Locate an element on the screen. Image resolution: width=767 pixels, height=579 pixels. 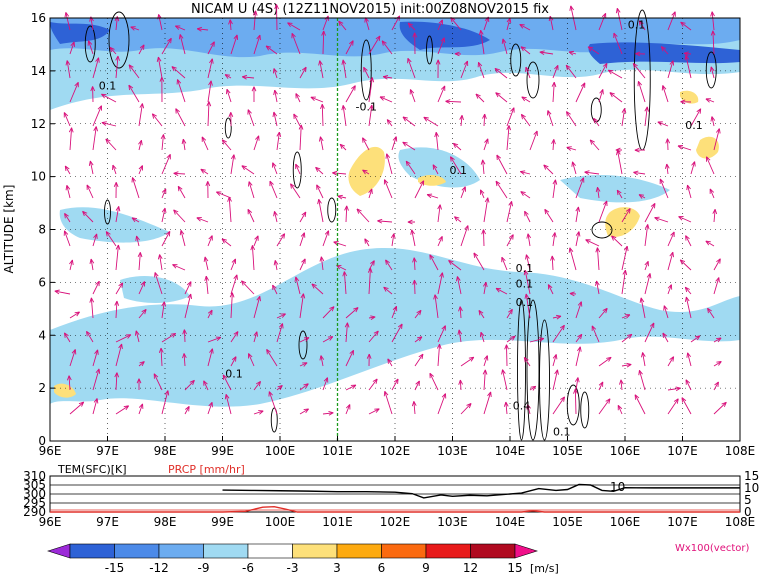
y-tick-label: 10 is located at coordinates (38, 177).